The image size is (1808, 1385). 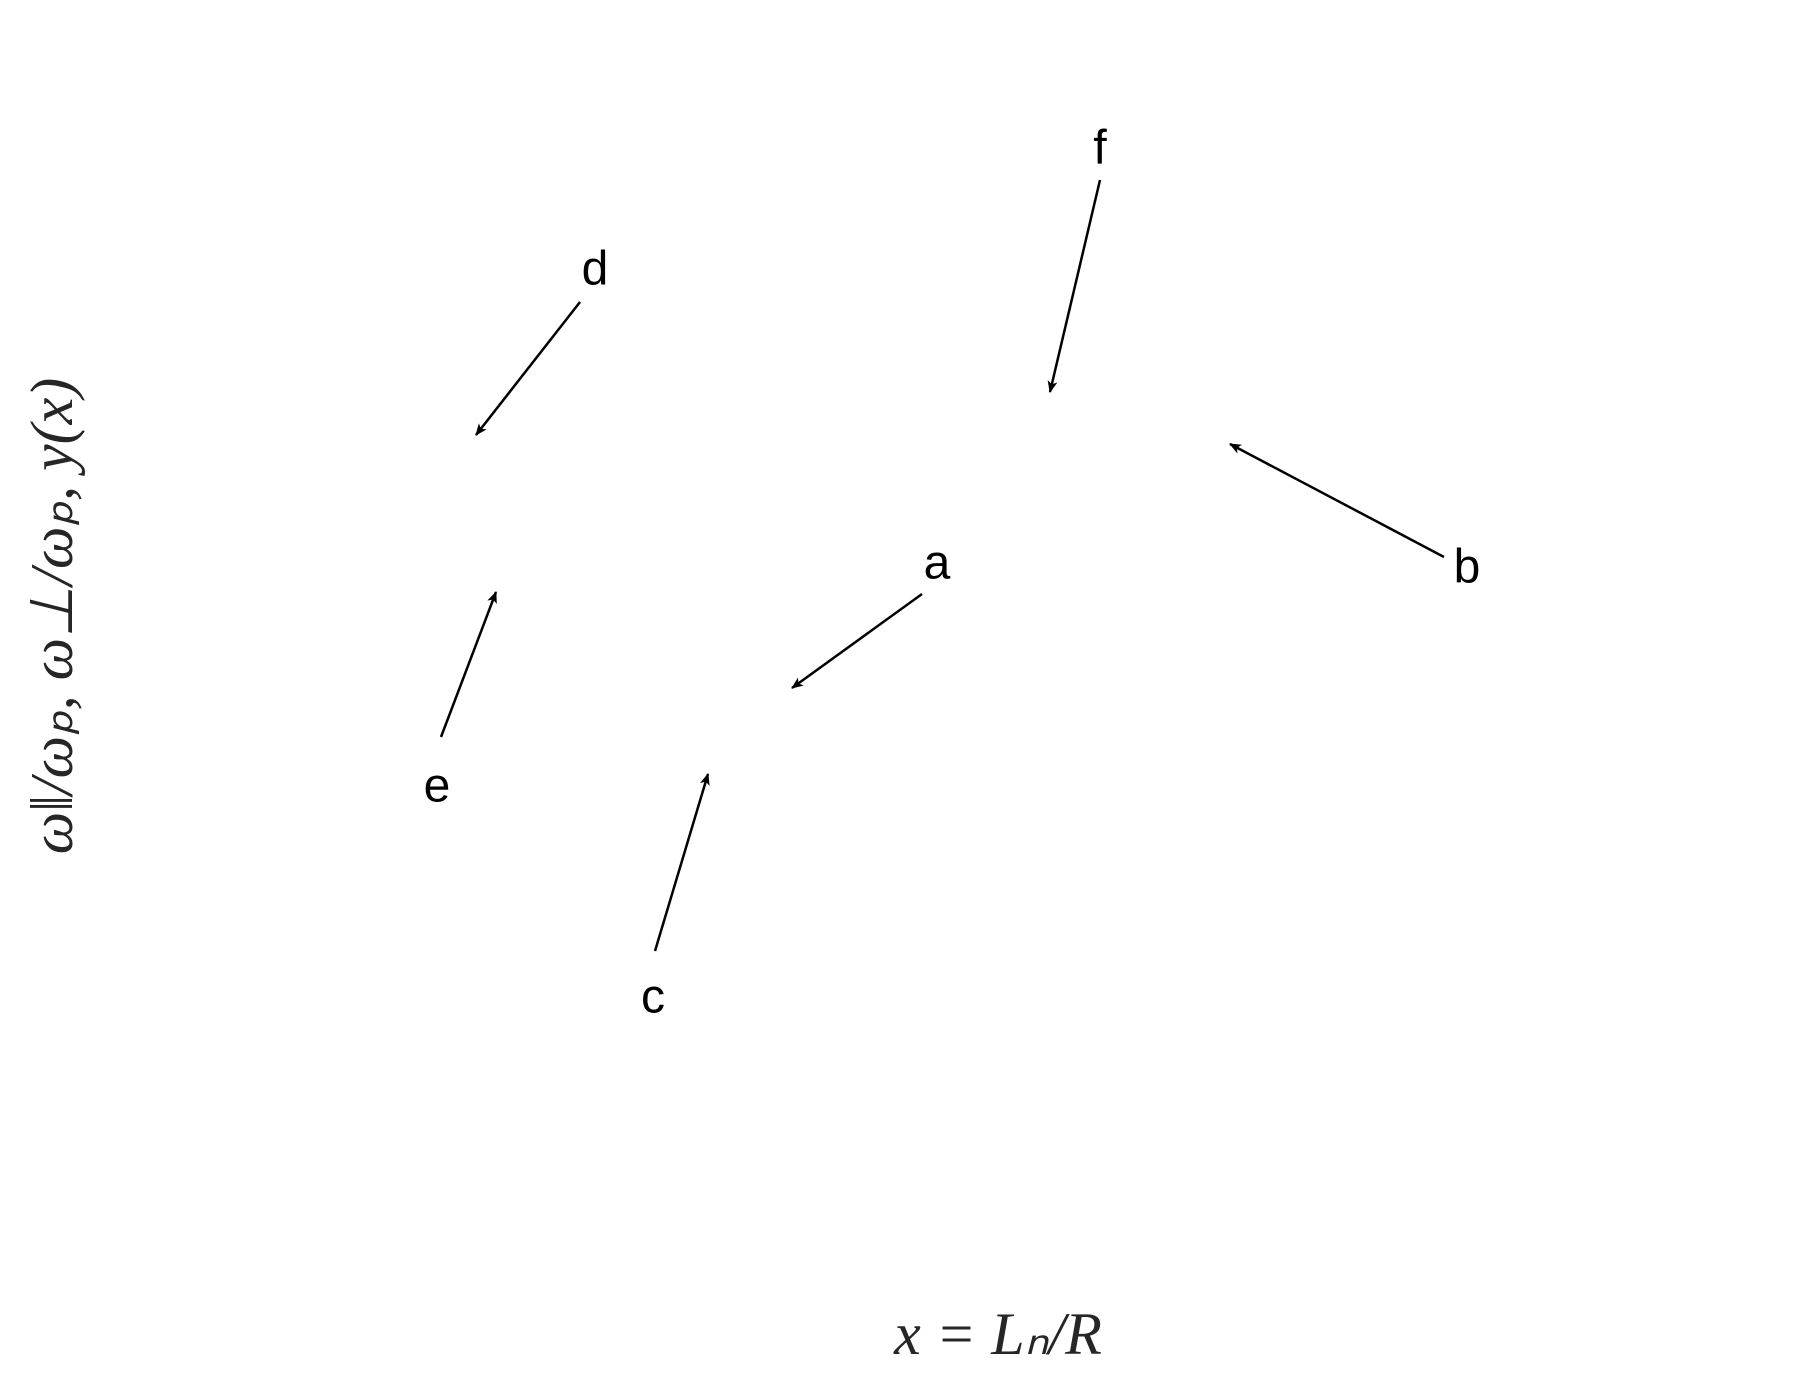 What do you see at coordinates (997, 1334) in the screenshot?
I see `x-axis-label: x = Lₙ/R` at bounding box center [997, 1334].